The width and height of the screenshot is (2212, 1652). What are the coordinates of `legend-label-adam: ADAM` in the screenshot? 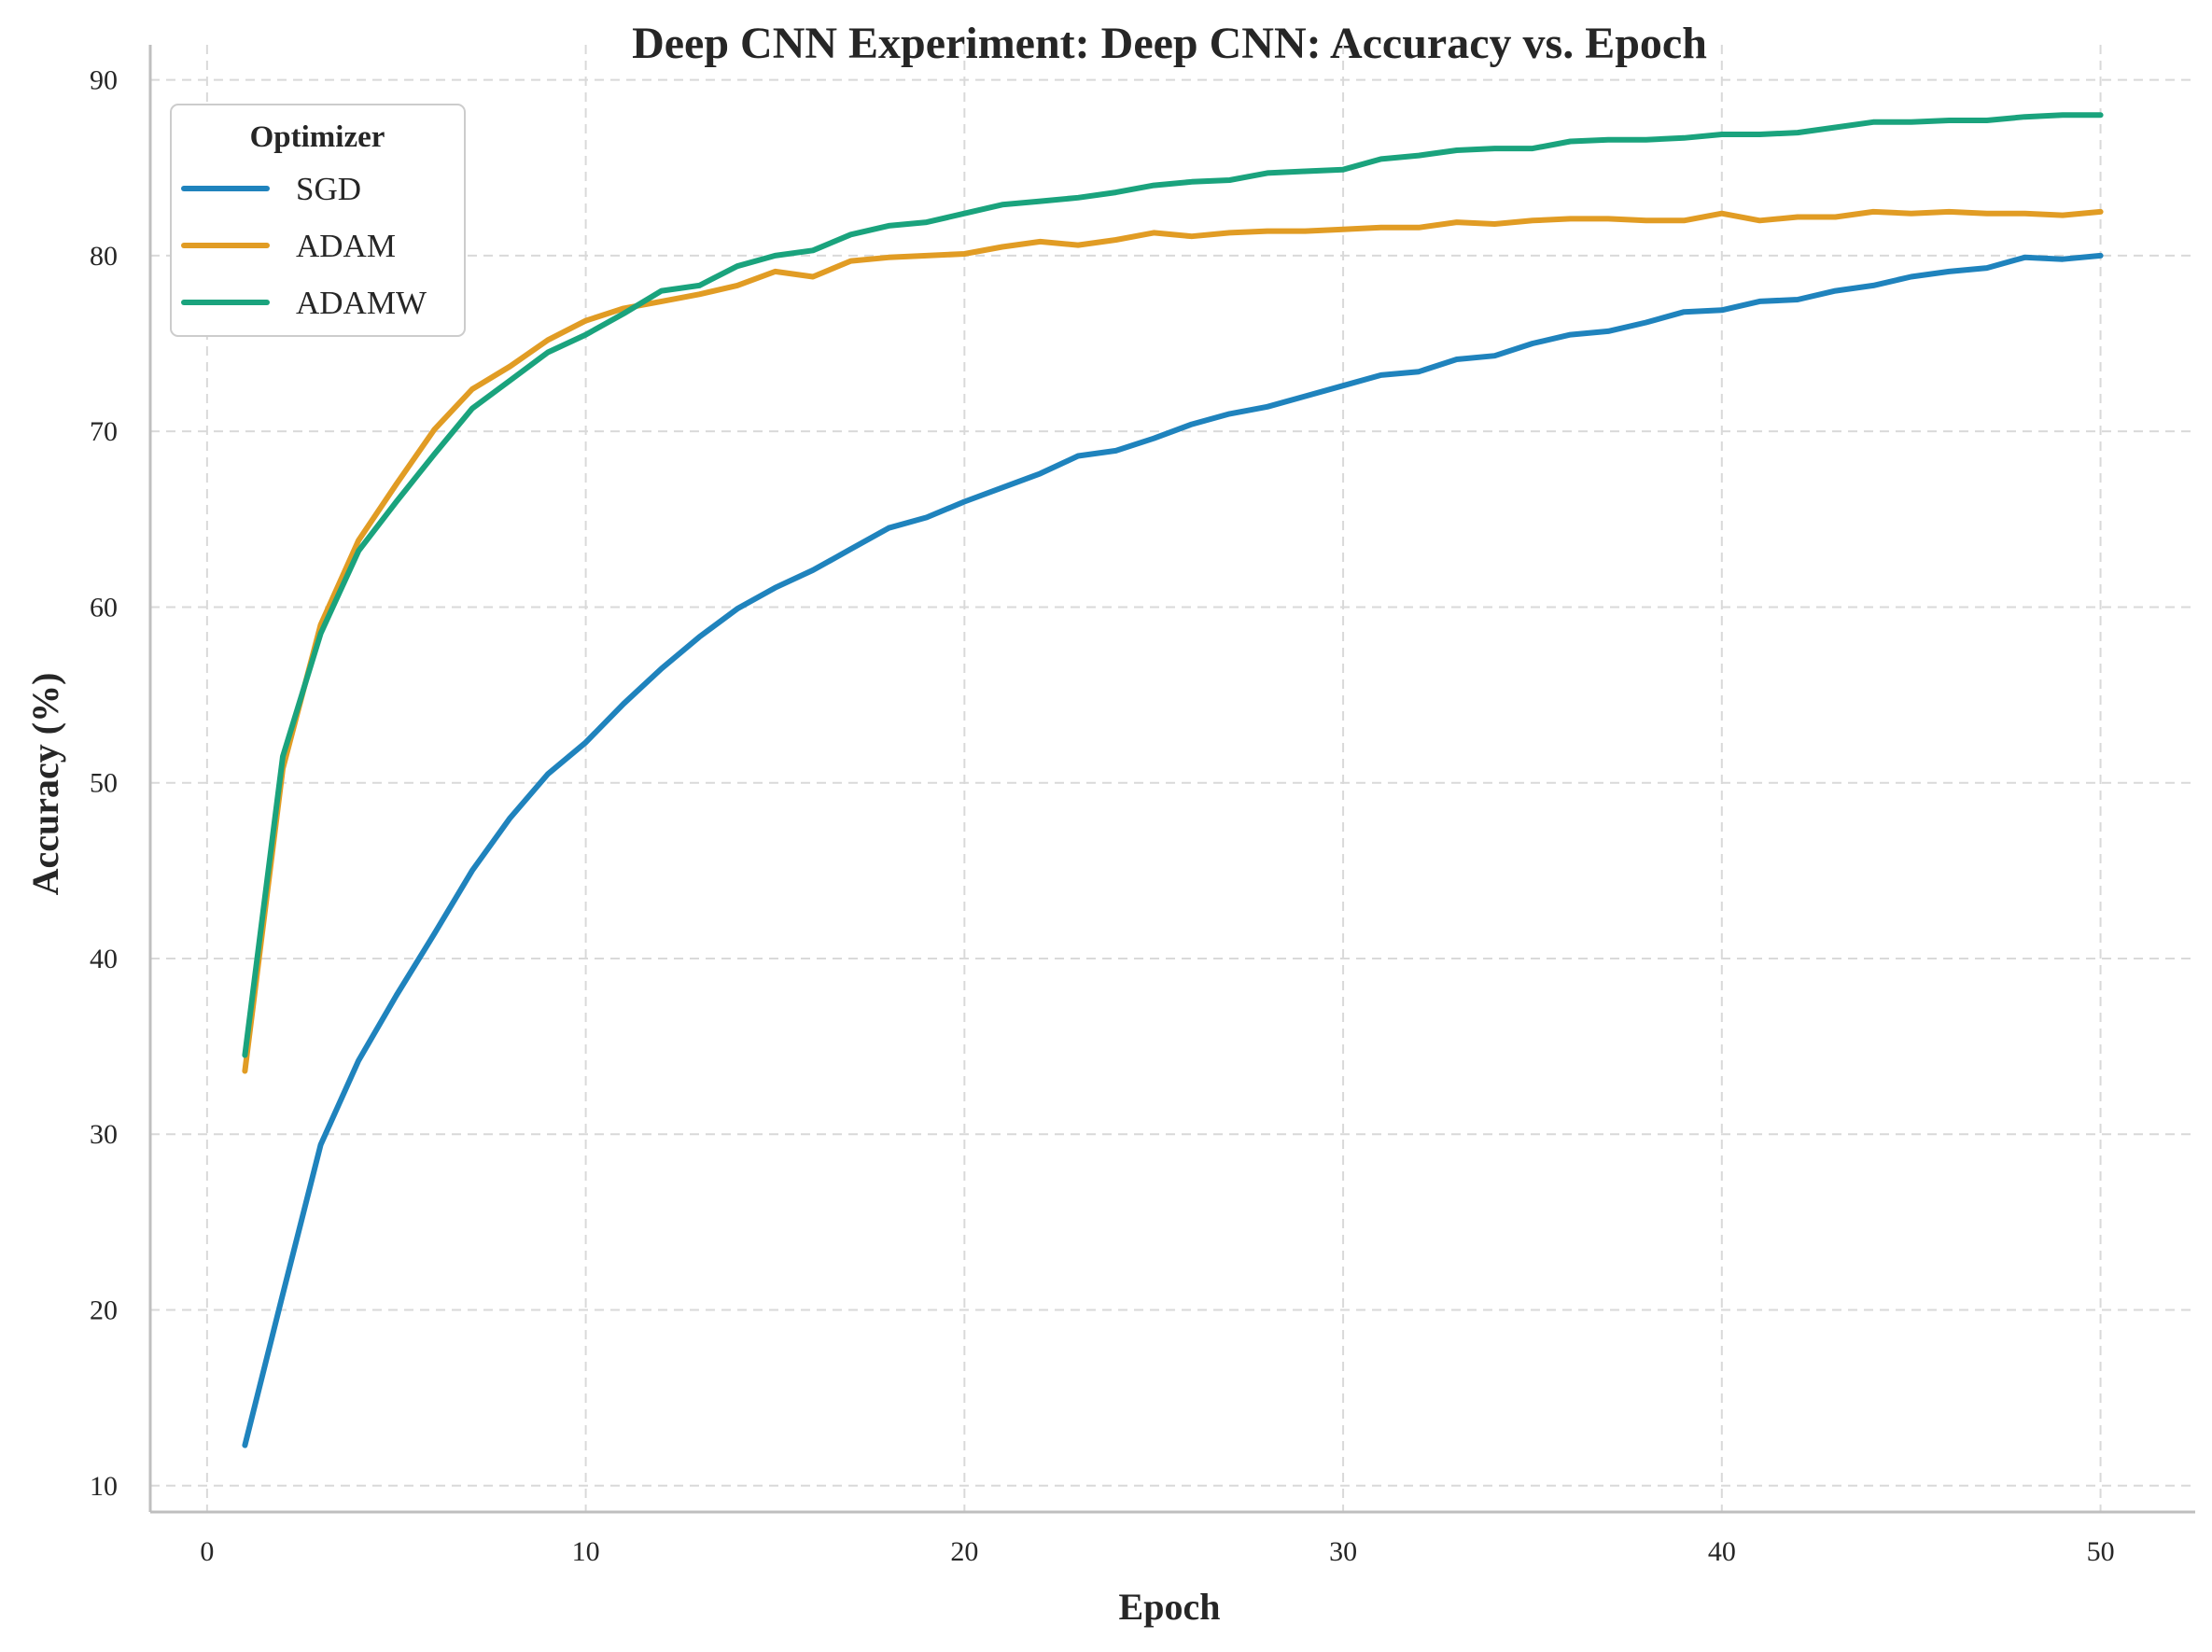 It's located at (346, 246).